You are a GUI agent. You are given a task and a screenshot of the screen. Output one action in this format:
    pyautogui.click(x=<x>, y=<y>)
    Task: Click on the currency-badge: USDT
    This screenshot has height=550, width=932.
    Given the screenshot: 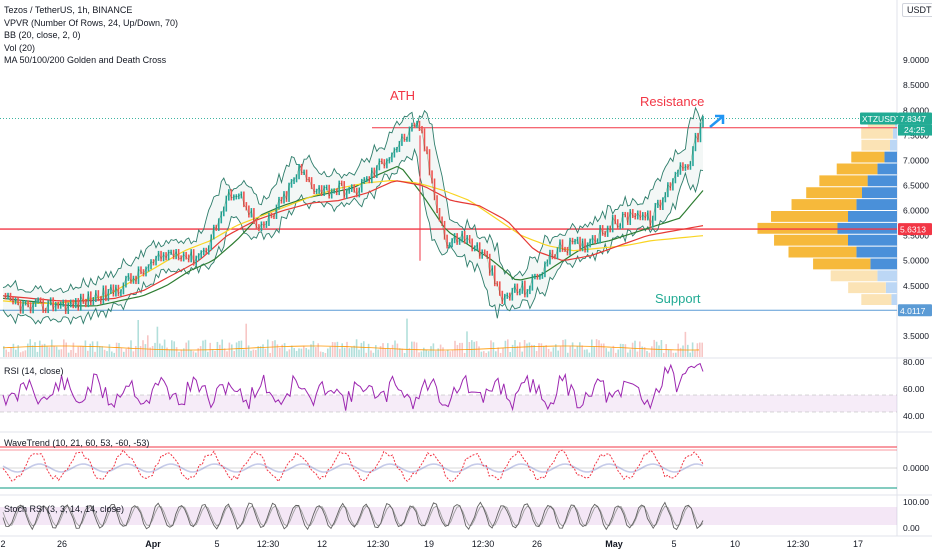 What is the action you would take?
    pyautogui.click(x=917, y=10)
    